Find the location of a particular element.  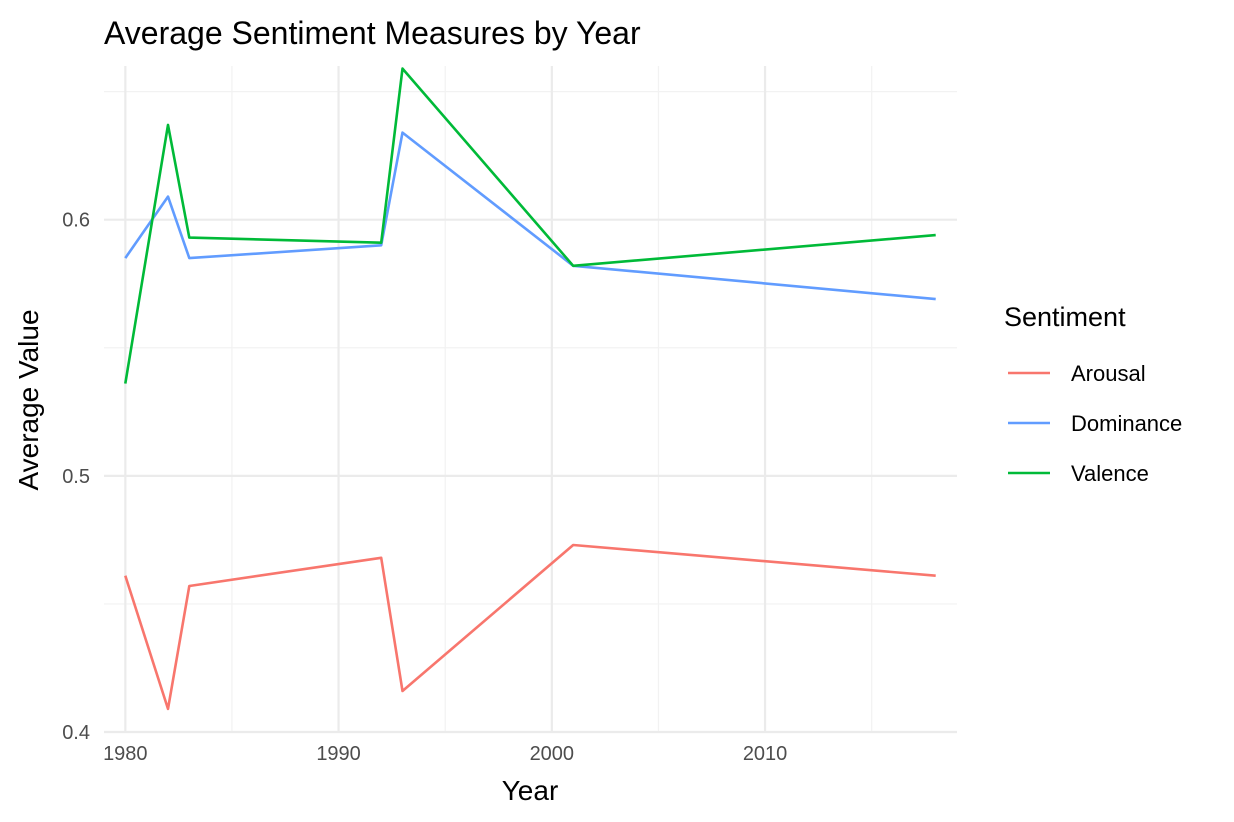

legend-items: Arousal Dominance Valence is located at coordinates (1095, 423).